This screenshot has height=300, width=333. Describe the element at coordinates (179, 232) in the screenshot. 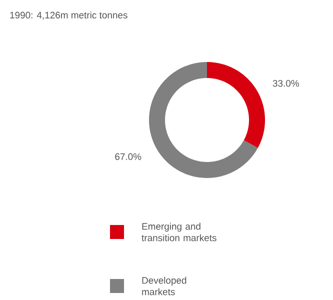

I see `legend-label: Emerging and transition markets` at that location.